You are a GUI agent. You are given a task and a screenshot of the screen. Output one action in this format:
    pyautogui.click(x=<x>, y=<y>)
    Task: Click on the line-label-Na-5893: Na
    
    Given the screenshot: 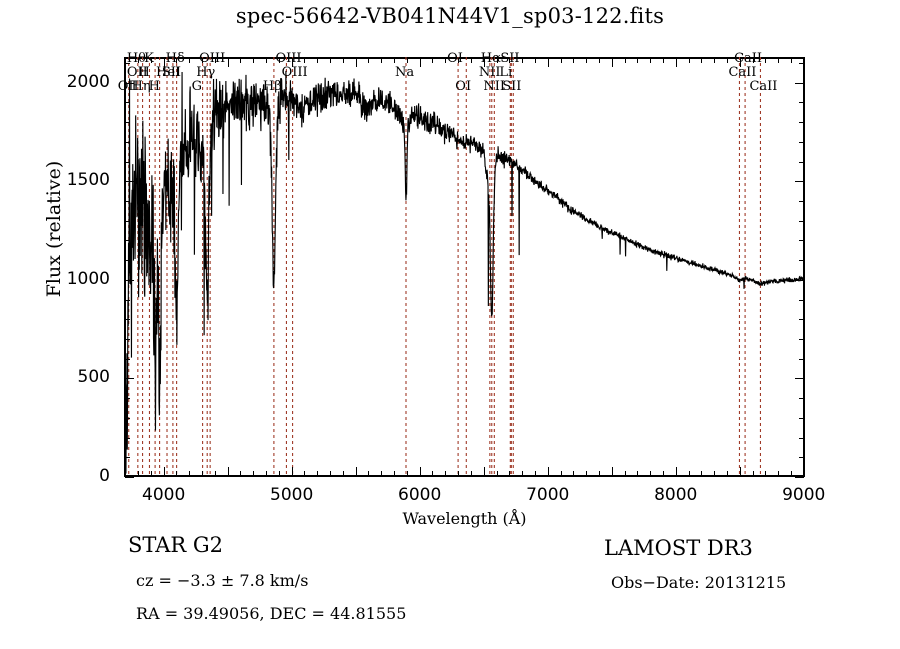 What is the action you would take?
    pyautogui.click(x=405, y=72)
    